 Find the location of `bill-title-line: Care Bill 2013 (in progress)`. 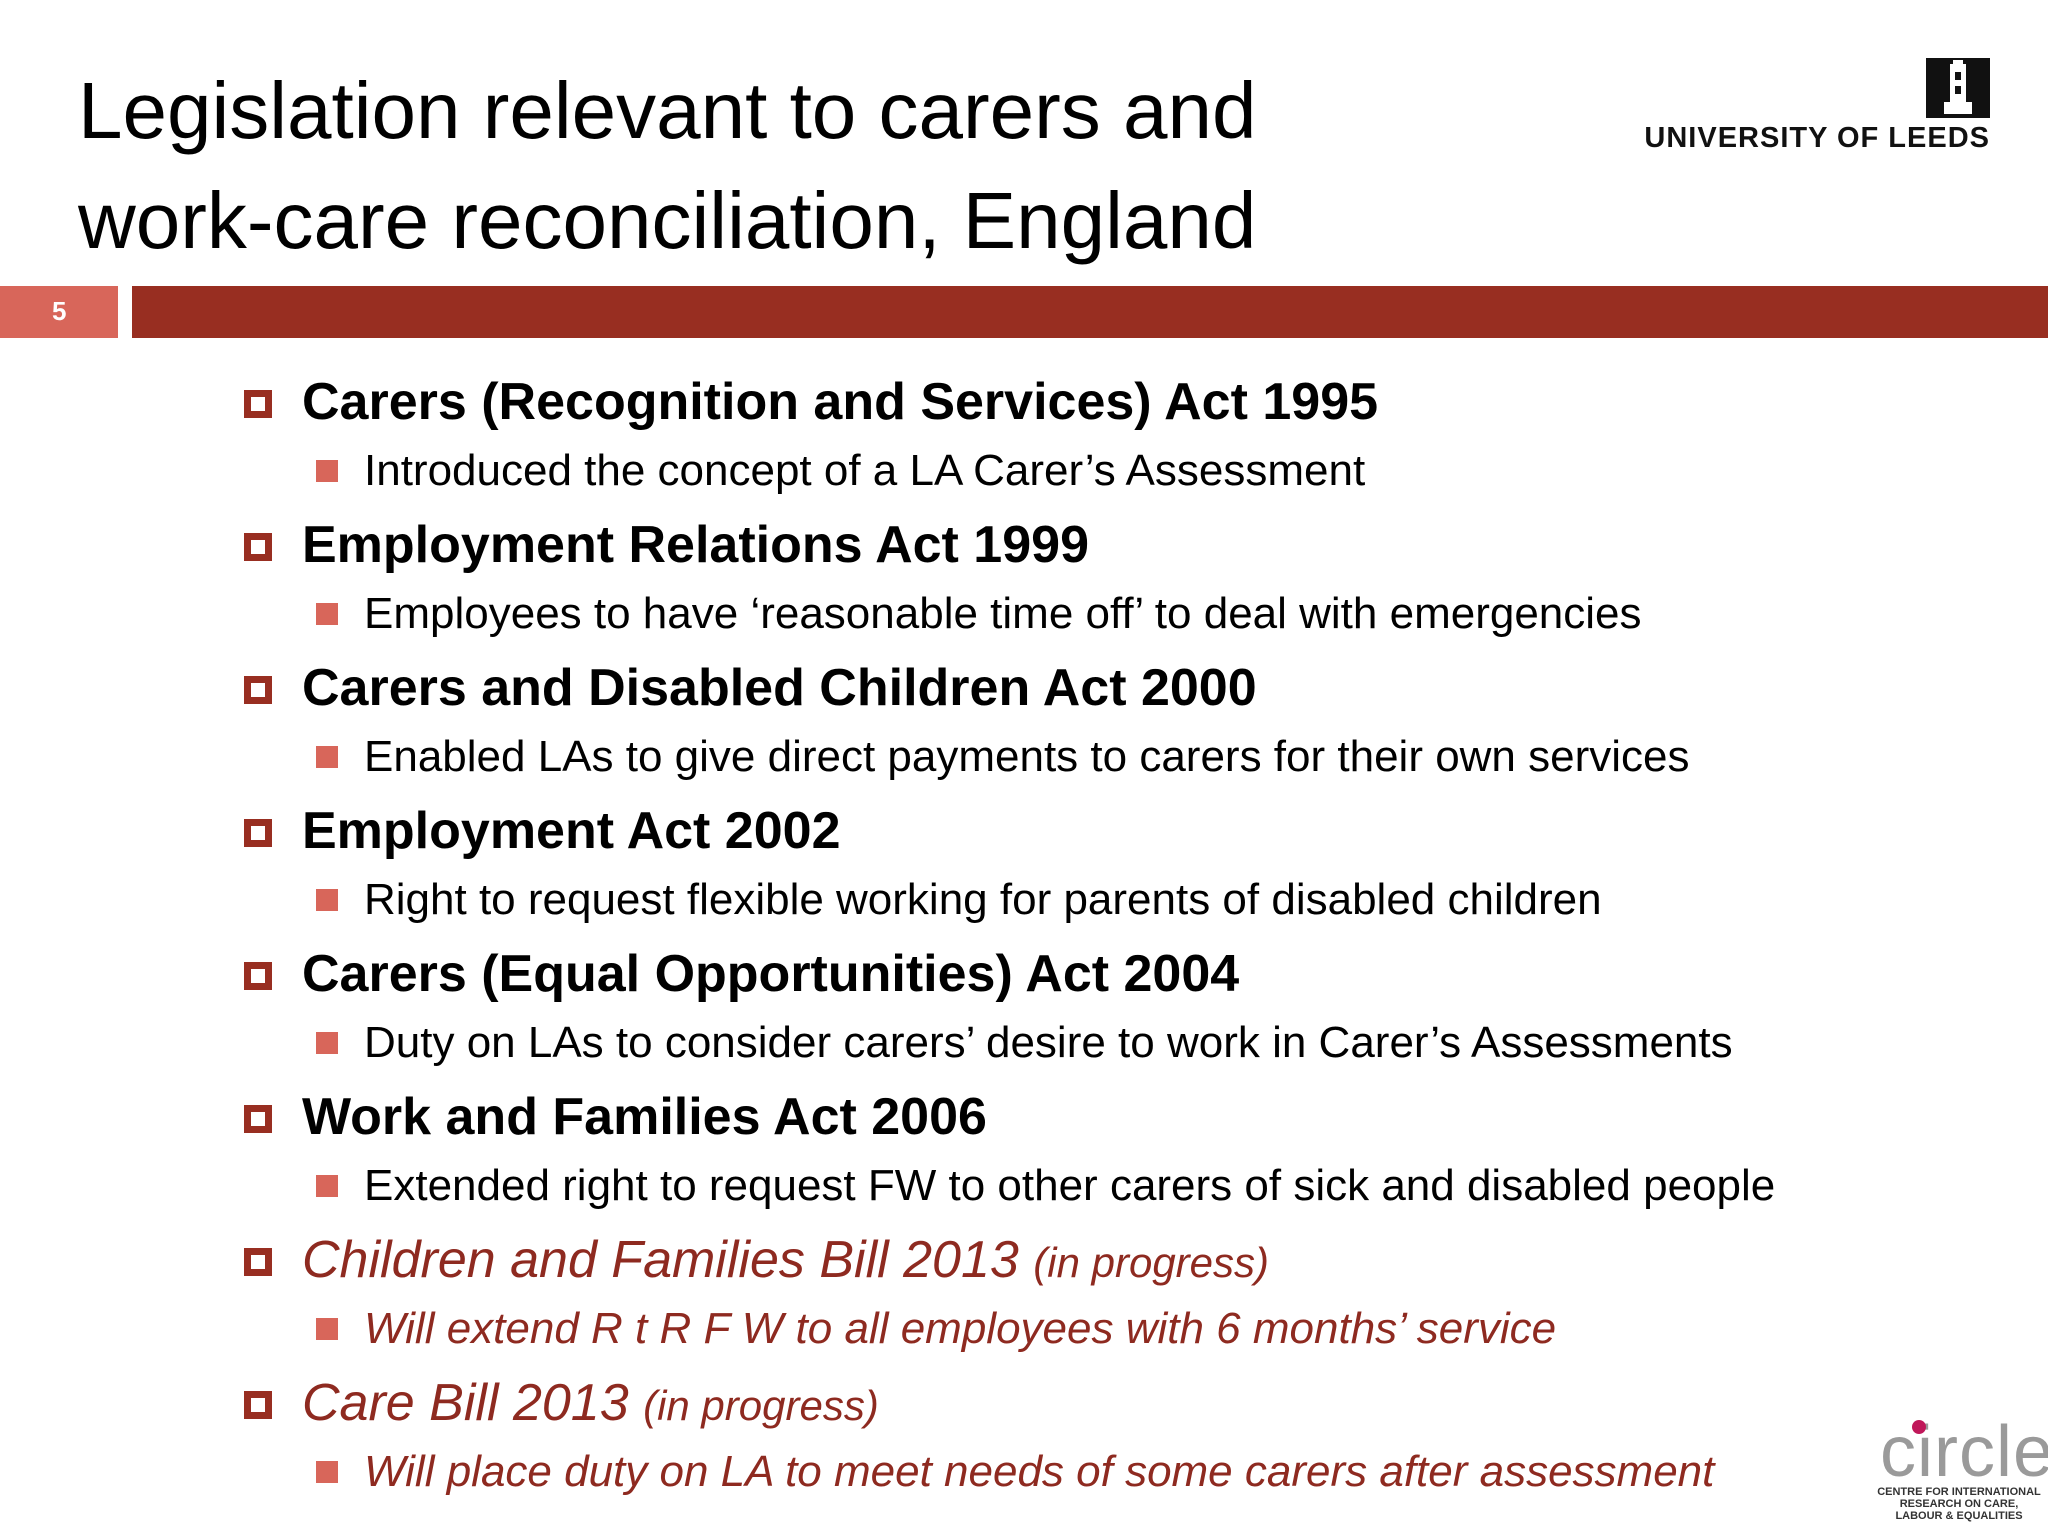

bill-title-line: Care Bill 2013 (in progress) is located at coordinates (590, 1404).